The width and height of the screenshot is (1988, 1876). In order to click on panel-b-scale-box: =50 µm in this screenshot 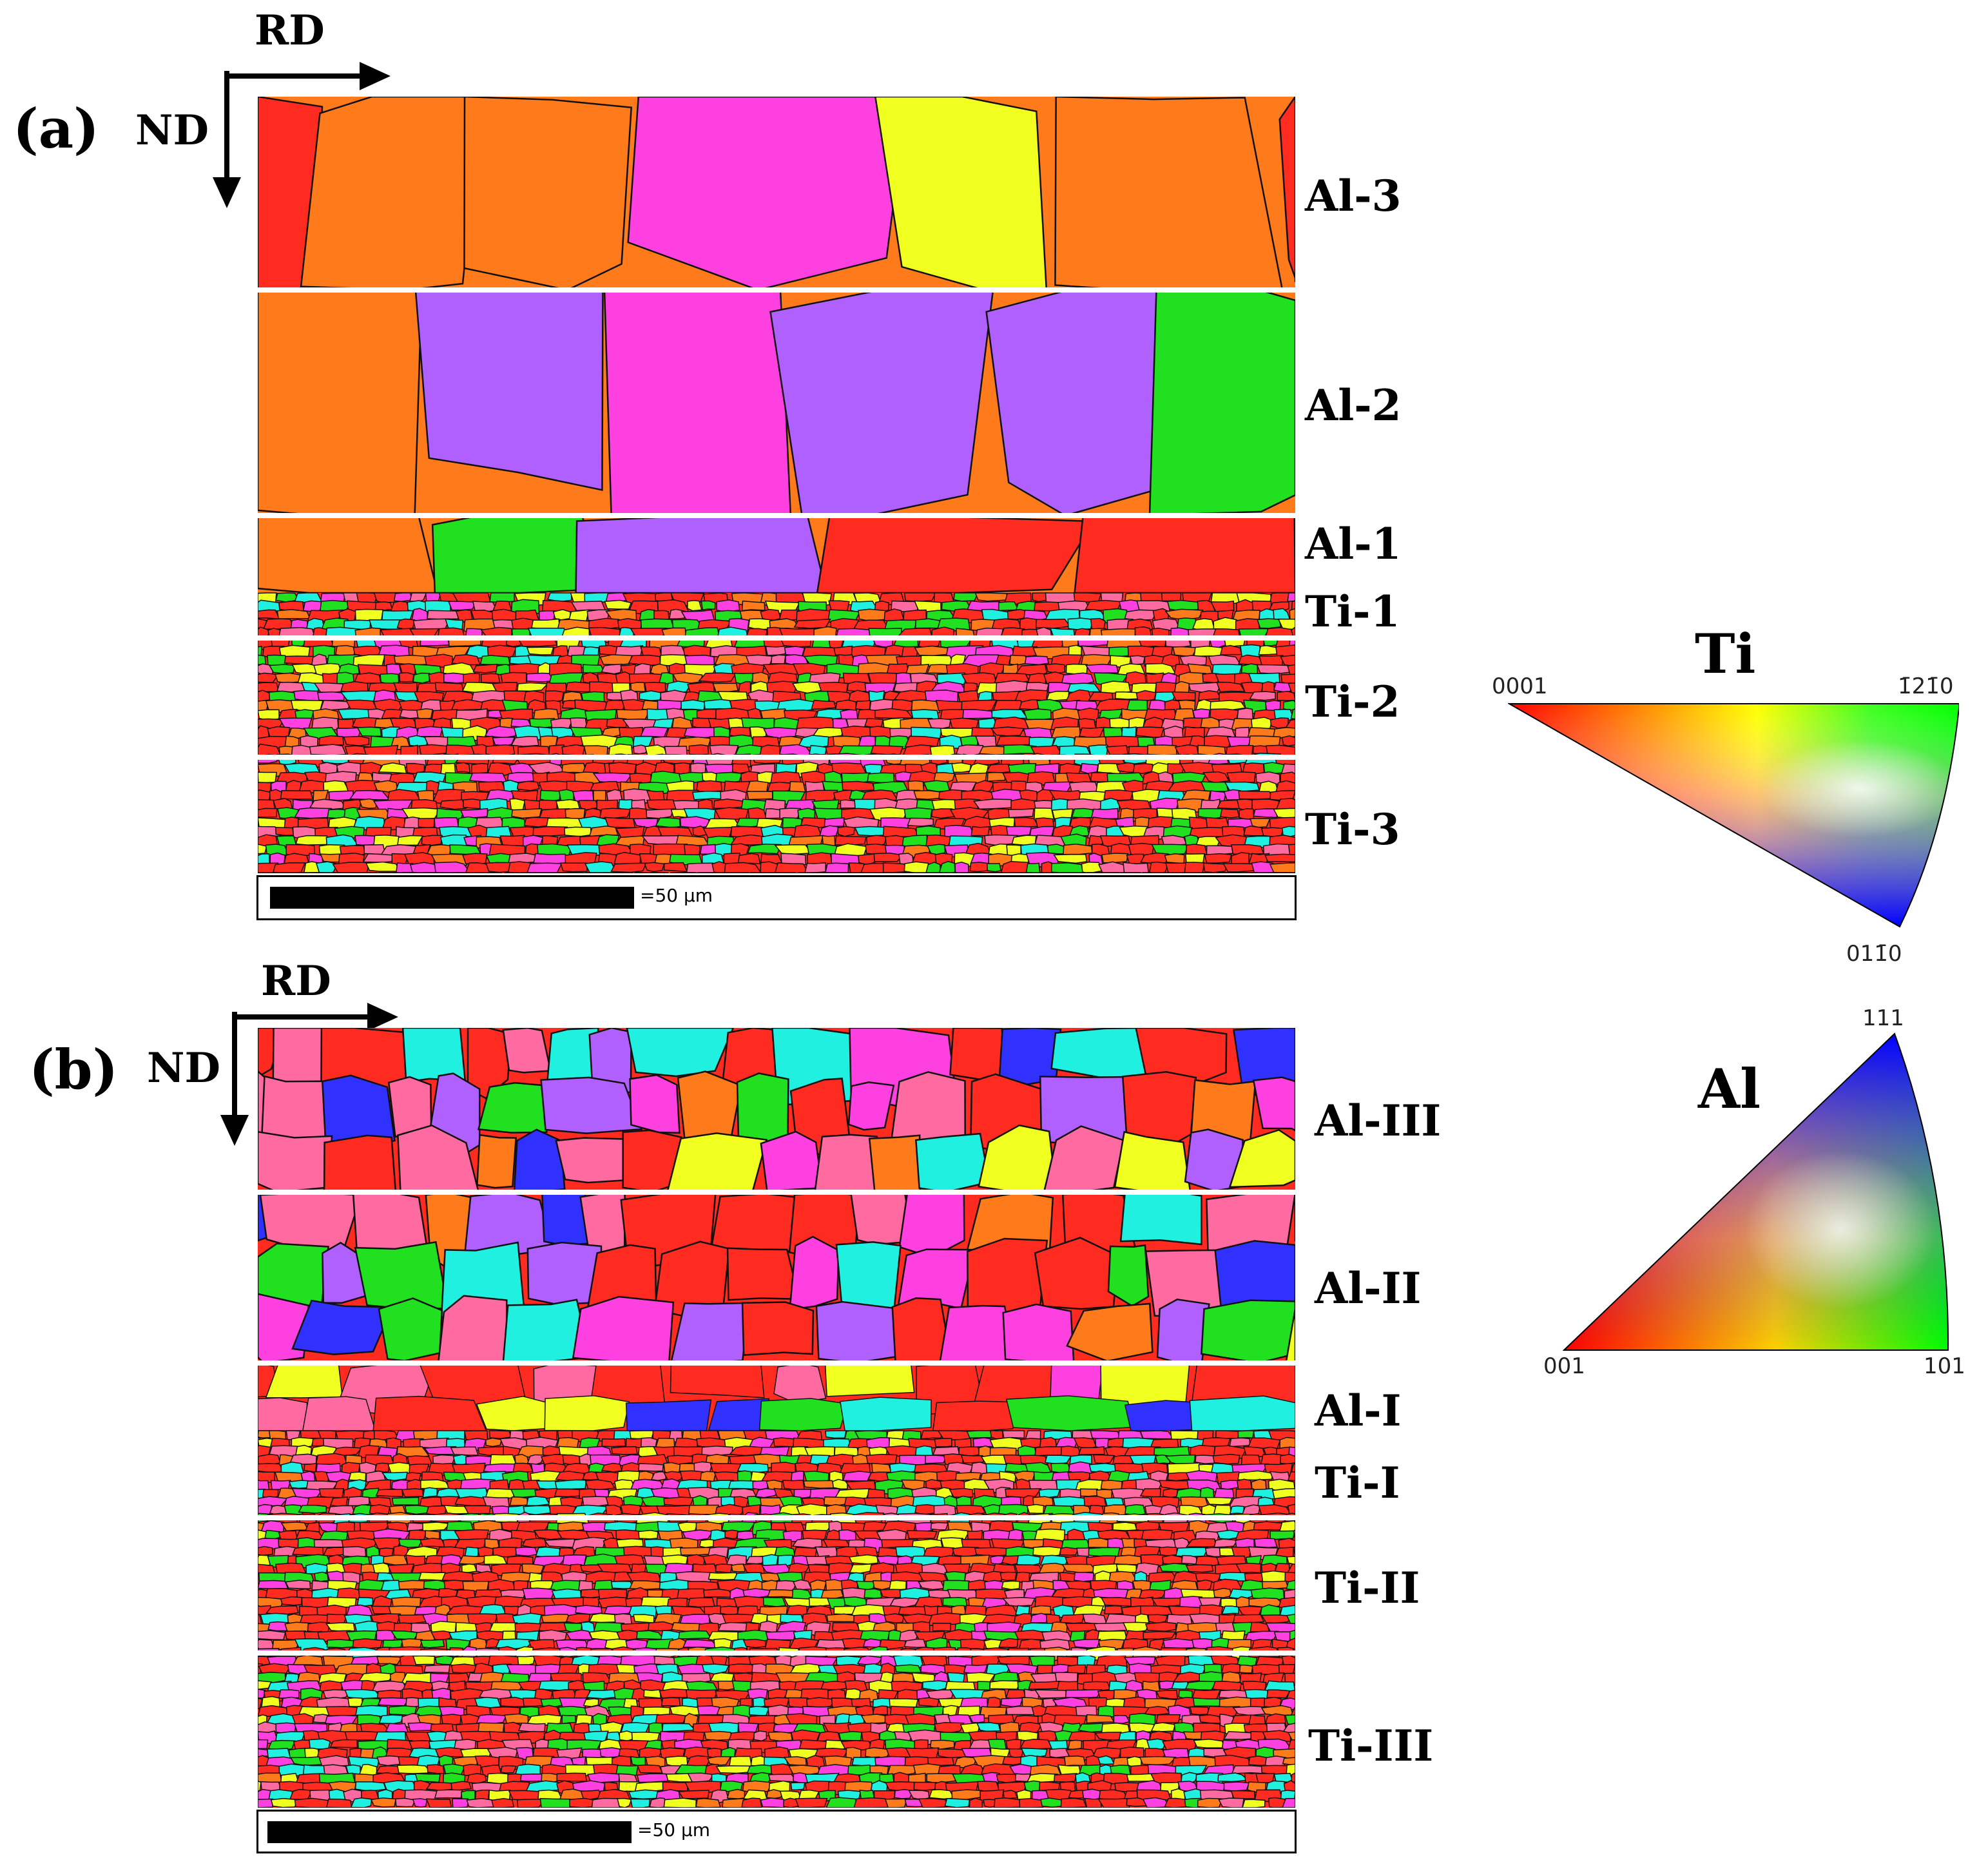, I will do `click(776, 1831)`.